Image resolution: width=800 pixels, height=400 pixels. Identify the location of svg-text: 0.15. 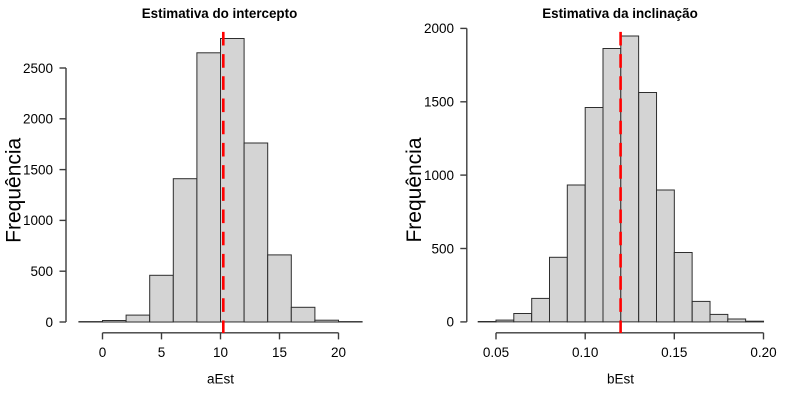
(674, 352).